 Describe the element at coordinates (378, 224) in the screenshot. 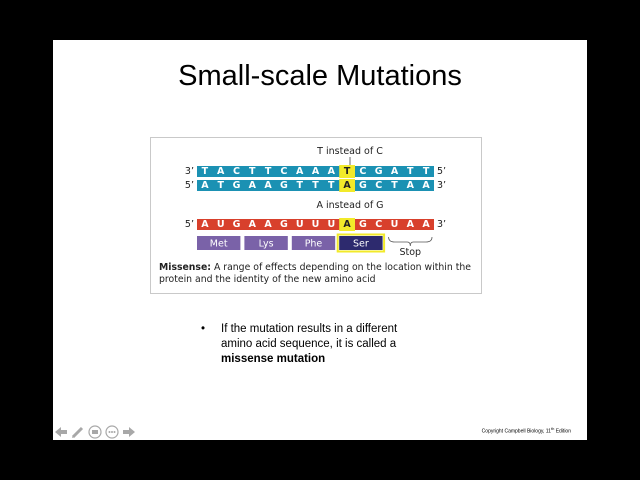

I see `mrna-base: C` at that location.